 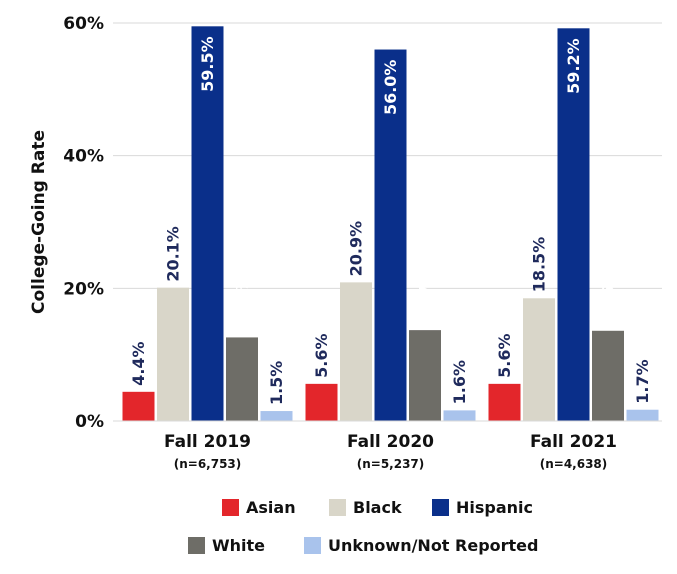 I want to click on y-tick-label-3: 60%, so click(x=83, y=24).